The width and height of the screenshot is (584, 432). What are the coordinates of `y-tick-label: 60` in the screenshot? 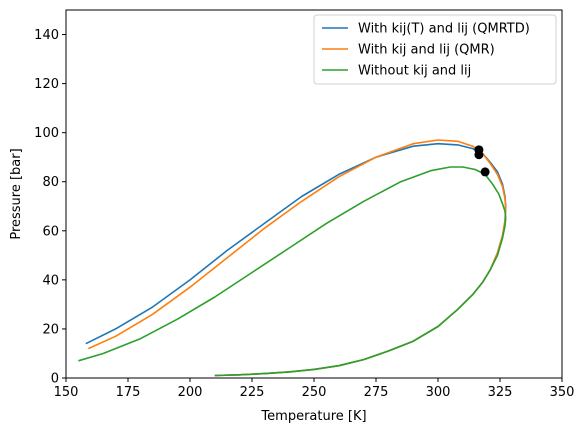 It's located at (50, 231).